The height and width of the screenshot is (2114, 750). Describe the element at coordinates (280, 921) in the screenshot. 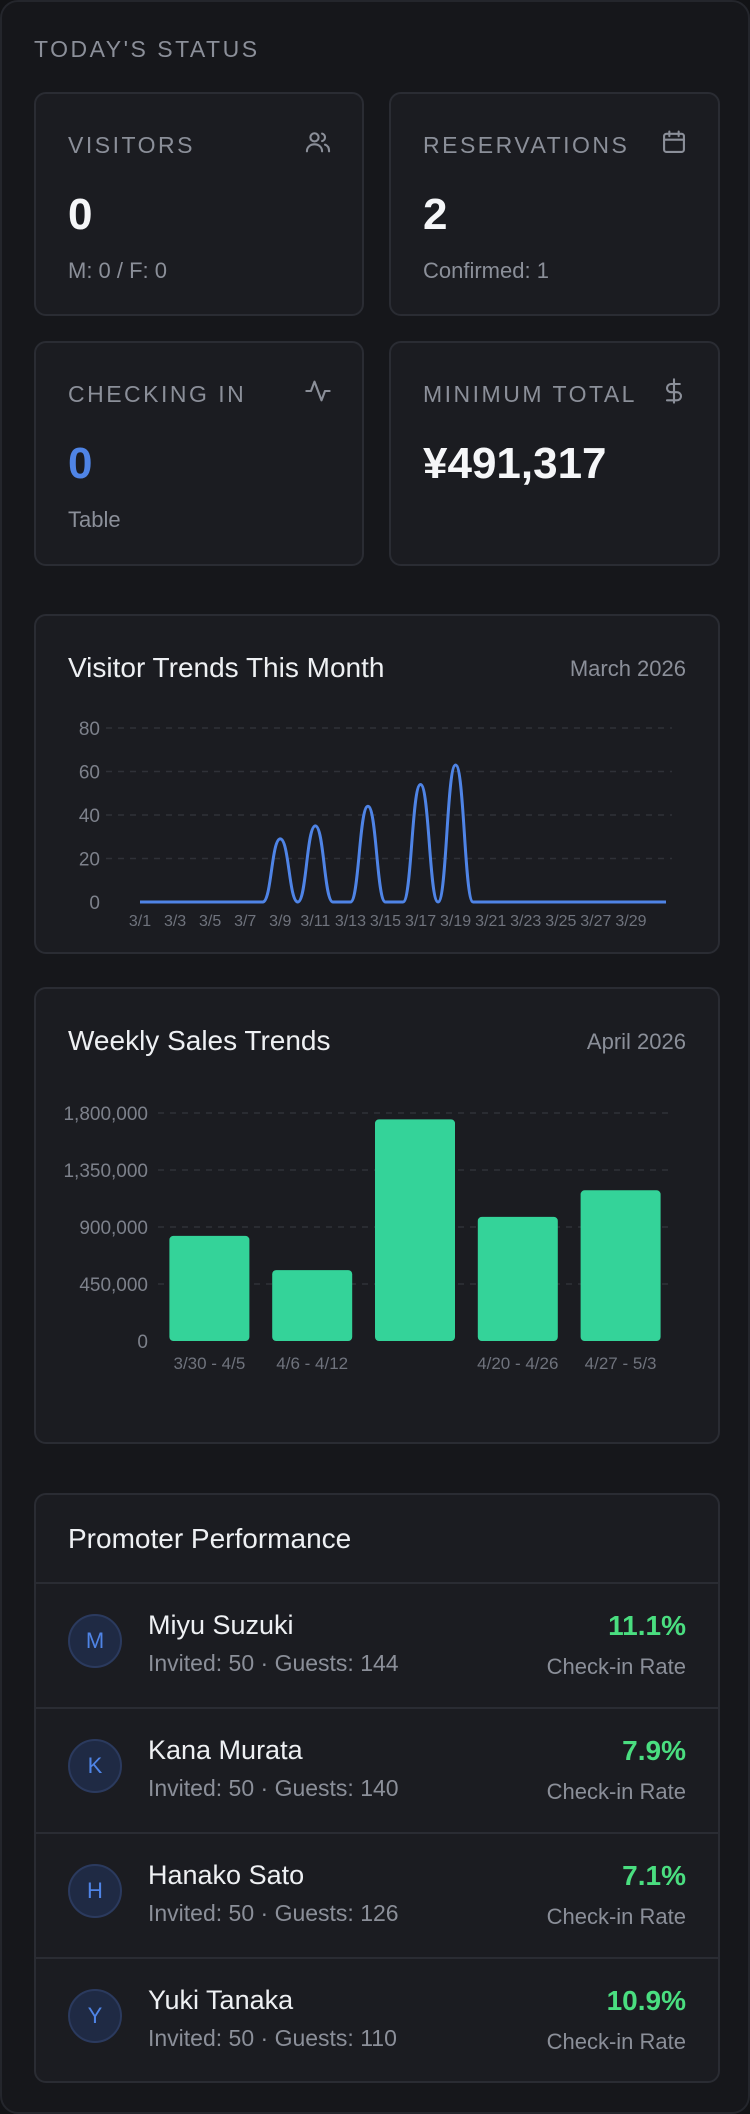

I see `x-tick-label: 3/9` at that location.